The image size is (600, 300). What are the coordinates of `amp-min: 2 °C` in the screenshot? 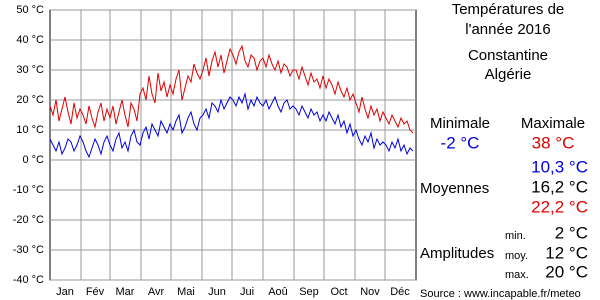 It's located at (571, 232).